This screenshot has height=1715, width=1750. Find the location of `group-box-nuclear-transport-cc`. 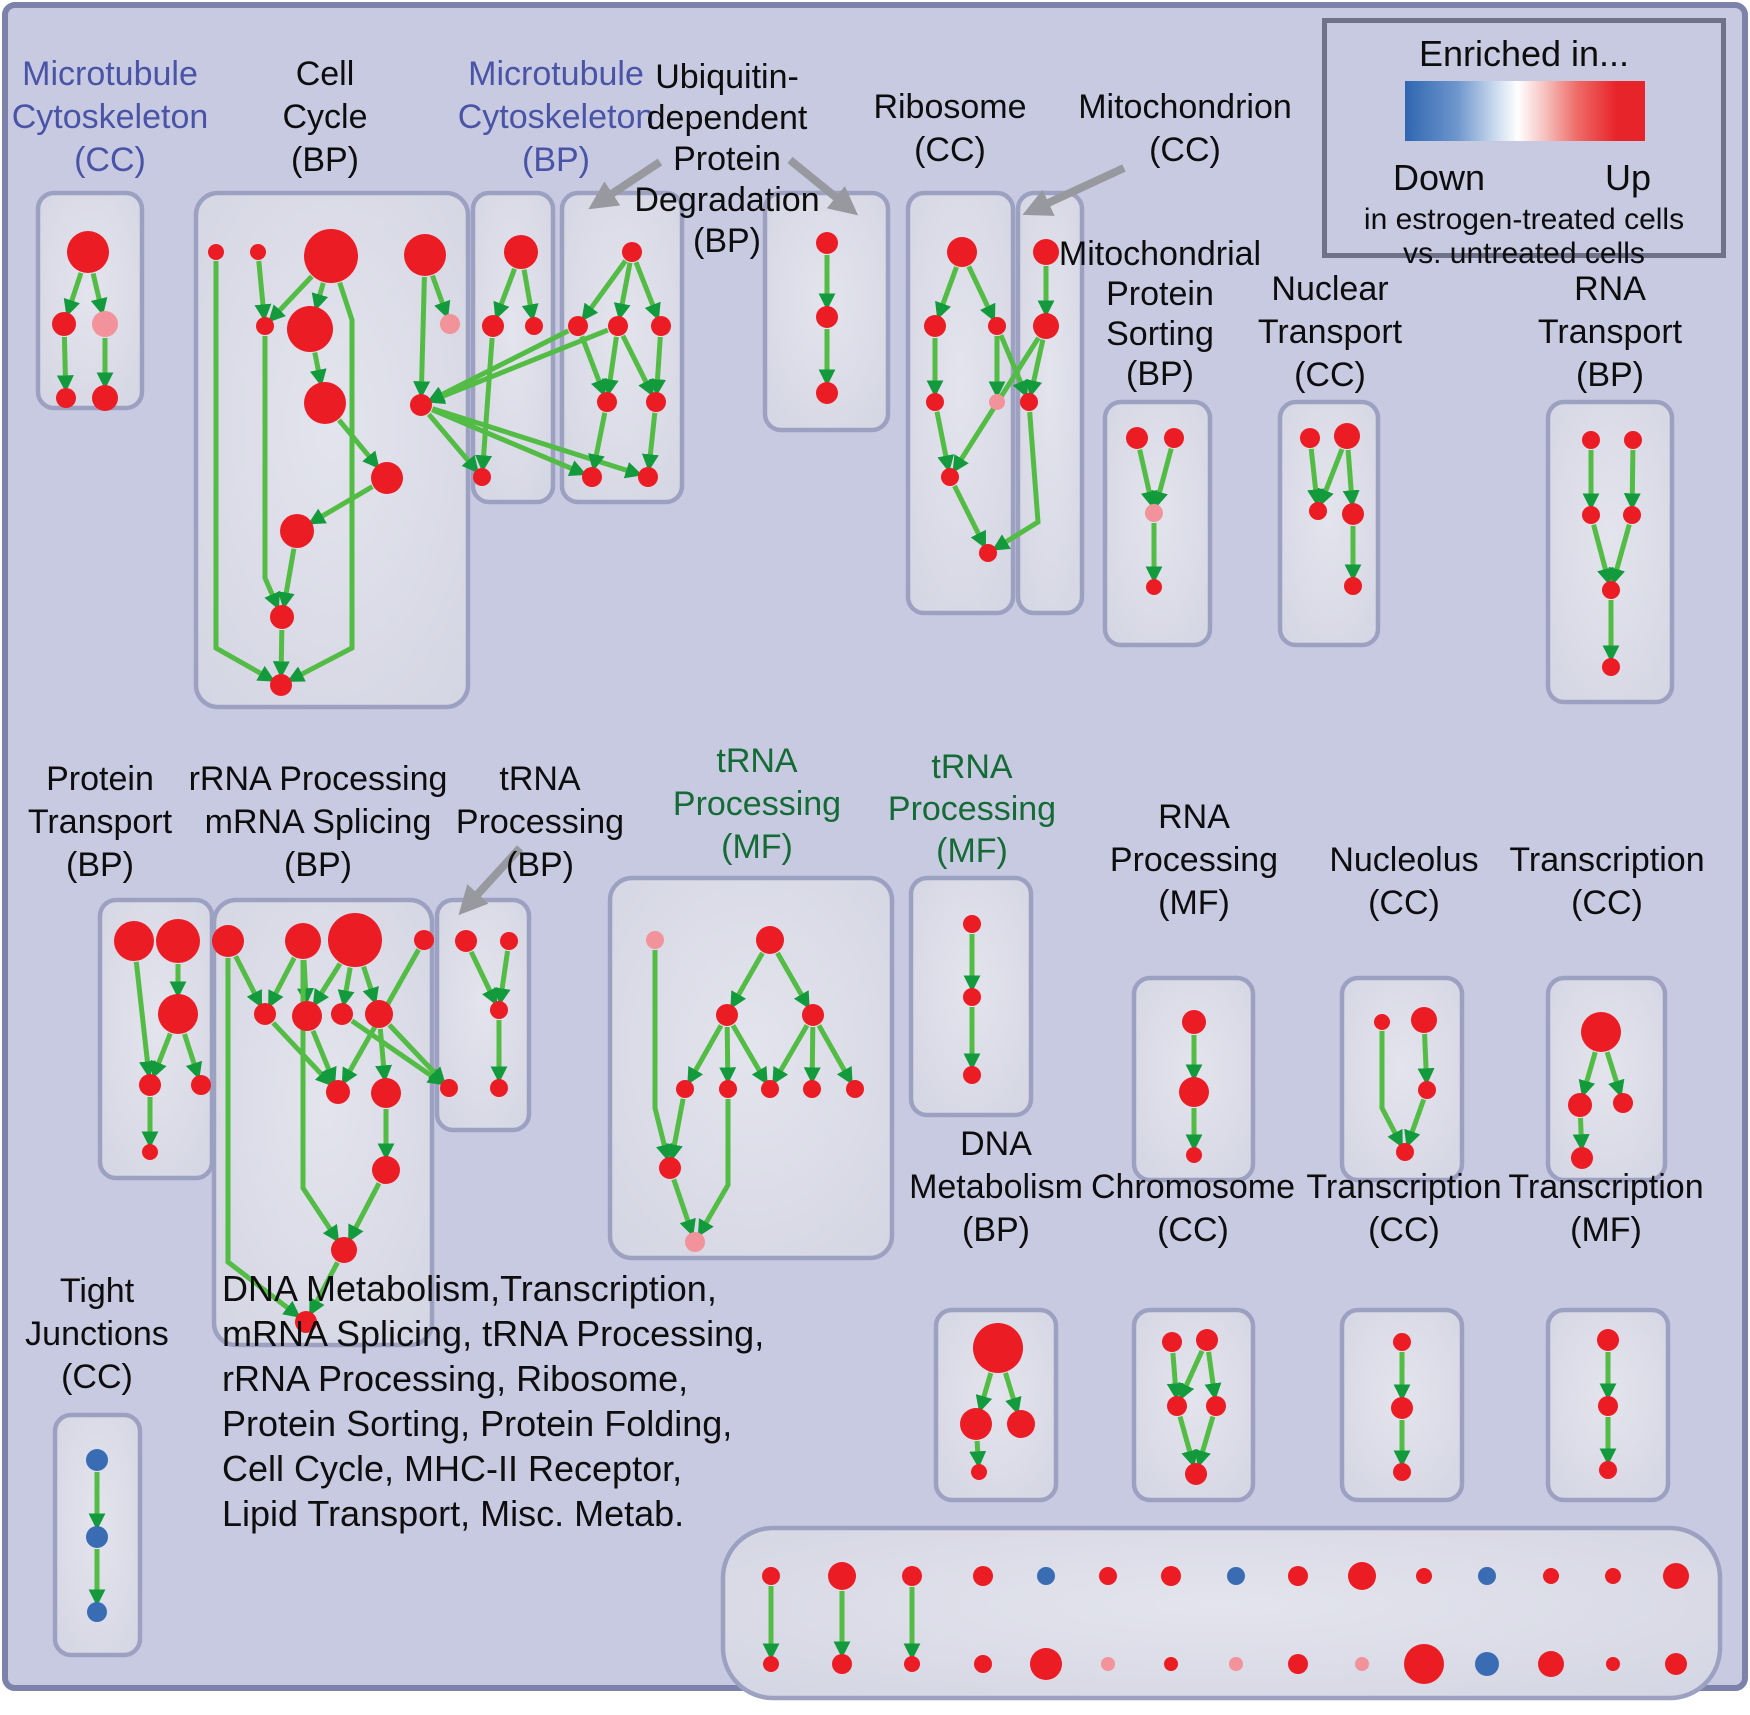

group-box-nuclear-transport-cc is located at coordinates (1329, 523).